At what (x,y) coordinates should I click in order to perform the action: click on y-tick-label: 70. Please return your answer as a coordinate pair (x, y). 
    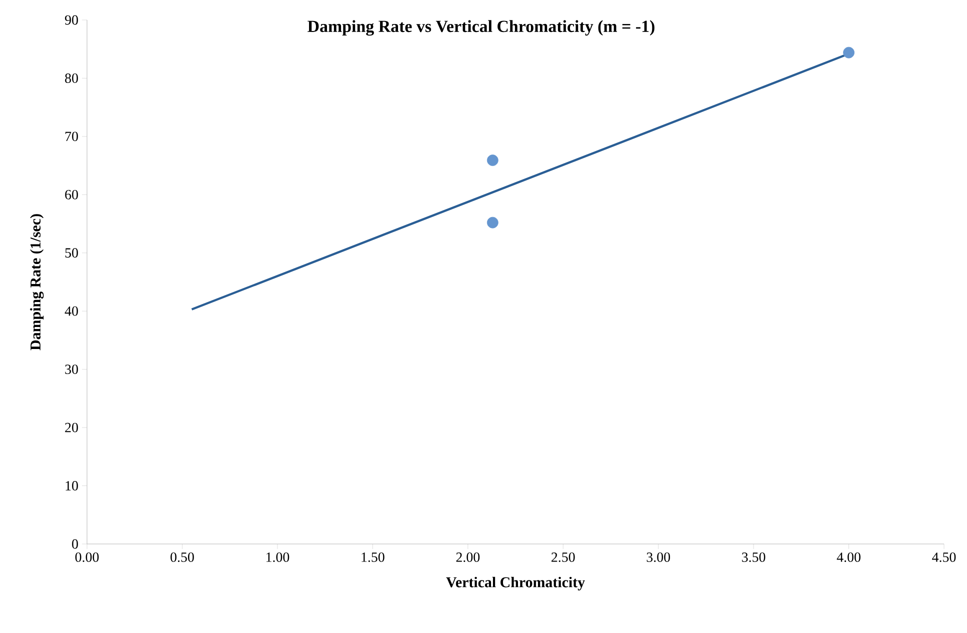
    Looking at the image, I should click on (71, 137).